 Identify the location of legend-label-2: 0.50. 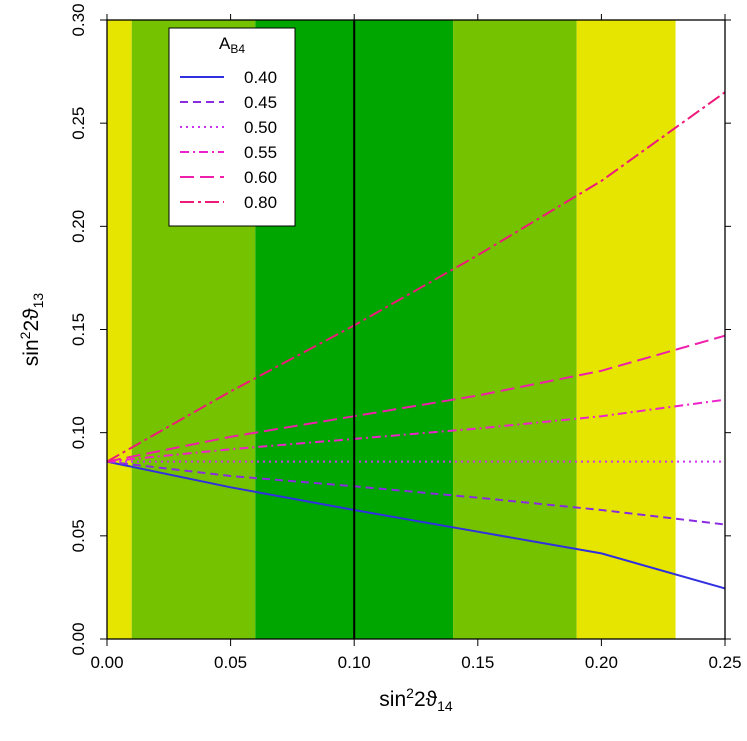
(260, 127).